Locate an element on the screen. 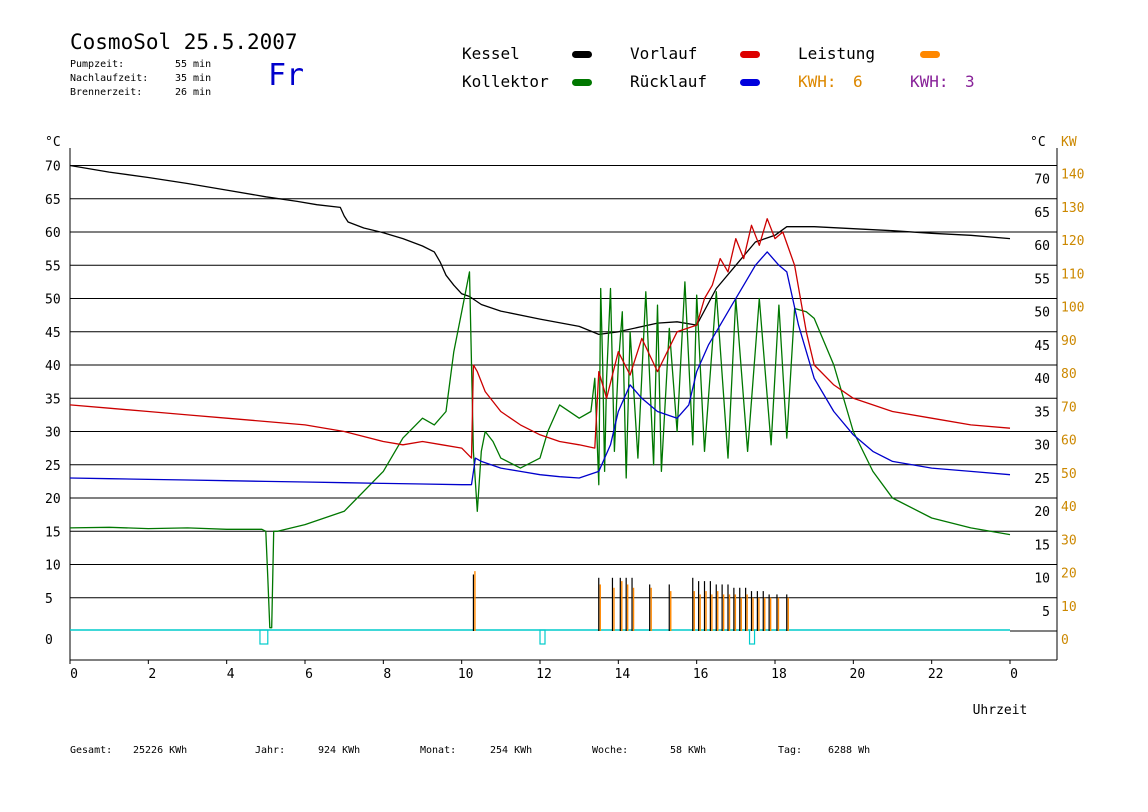  ytick-left: 35 is located at coordinates (53, 399).